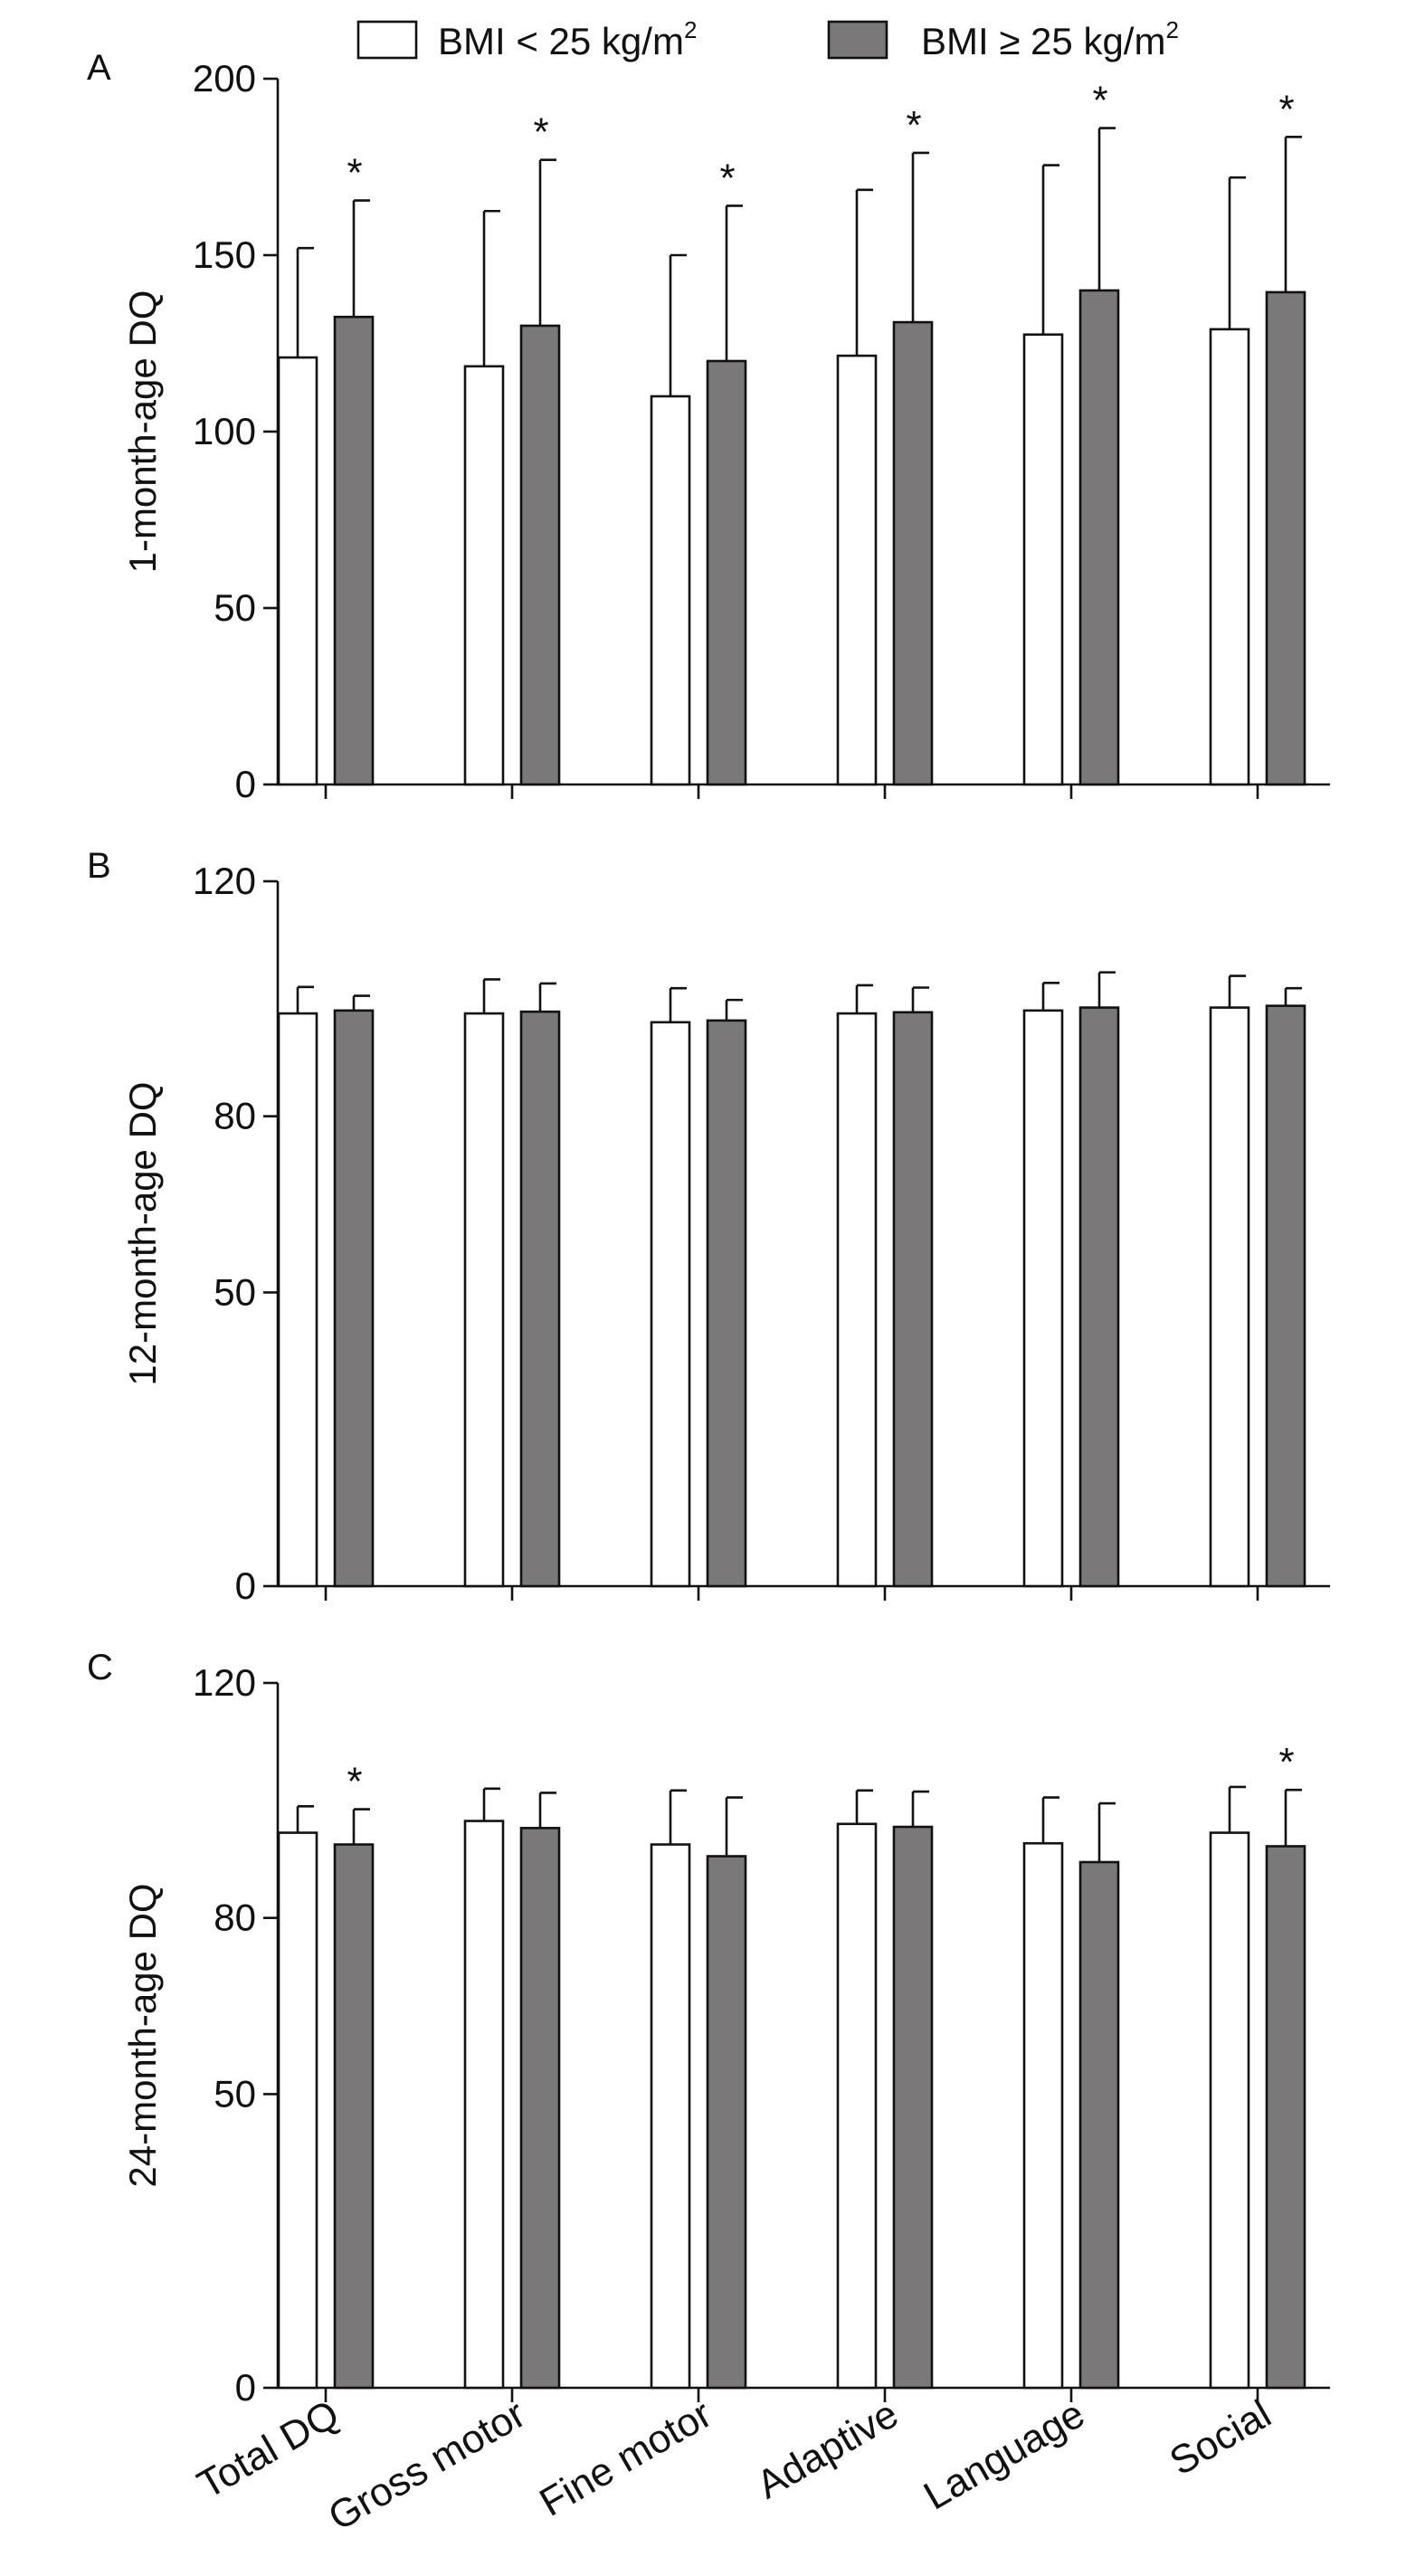 The width and height of the screenshot is (1425, 2576). Describe the element at coordinates (143, 432) in the screenshot. I see `y-axis-label: 1-month-age DQ` at that location.